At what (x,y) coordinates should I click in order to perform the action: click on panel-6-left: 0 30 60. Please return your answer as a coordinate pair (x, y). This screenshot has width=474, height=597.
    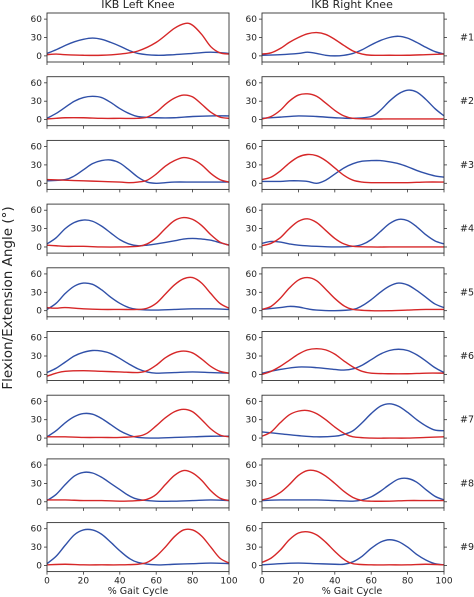
    Looking at the image, I should click on (130, 357).